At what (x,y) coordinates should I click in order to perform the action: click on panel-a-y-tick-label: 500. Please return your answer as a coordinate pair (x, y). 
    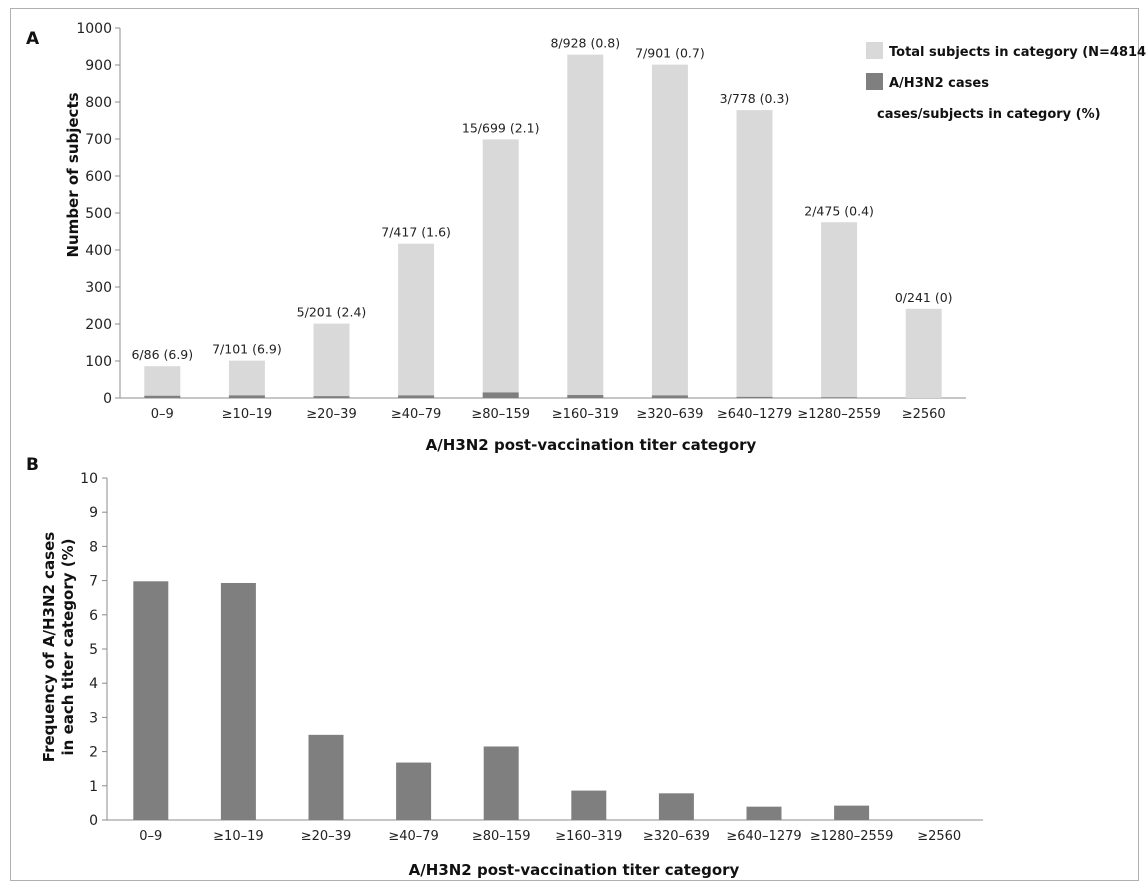
    Looking at the image, I should click on (98, 214).